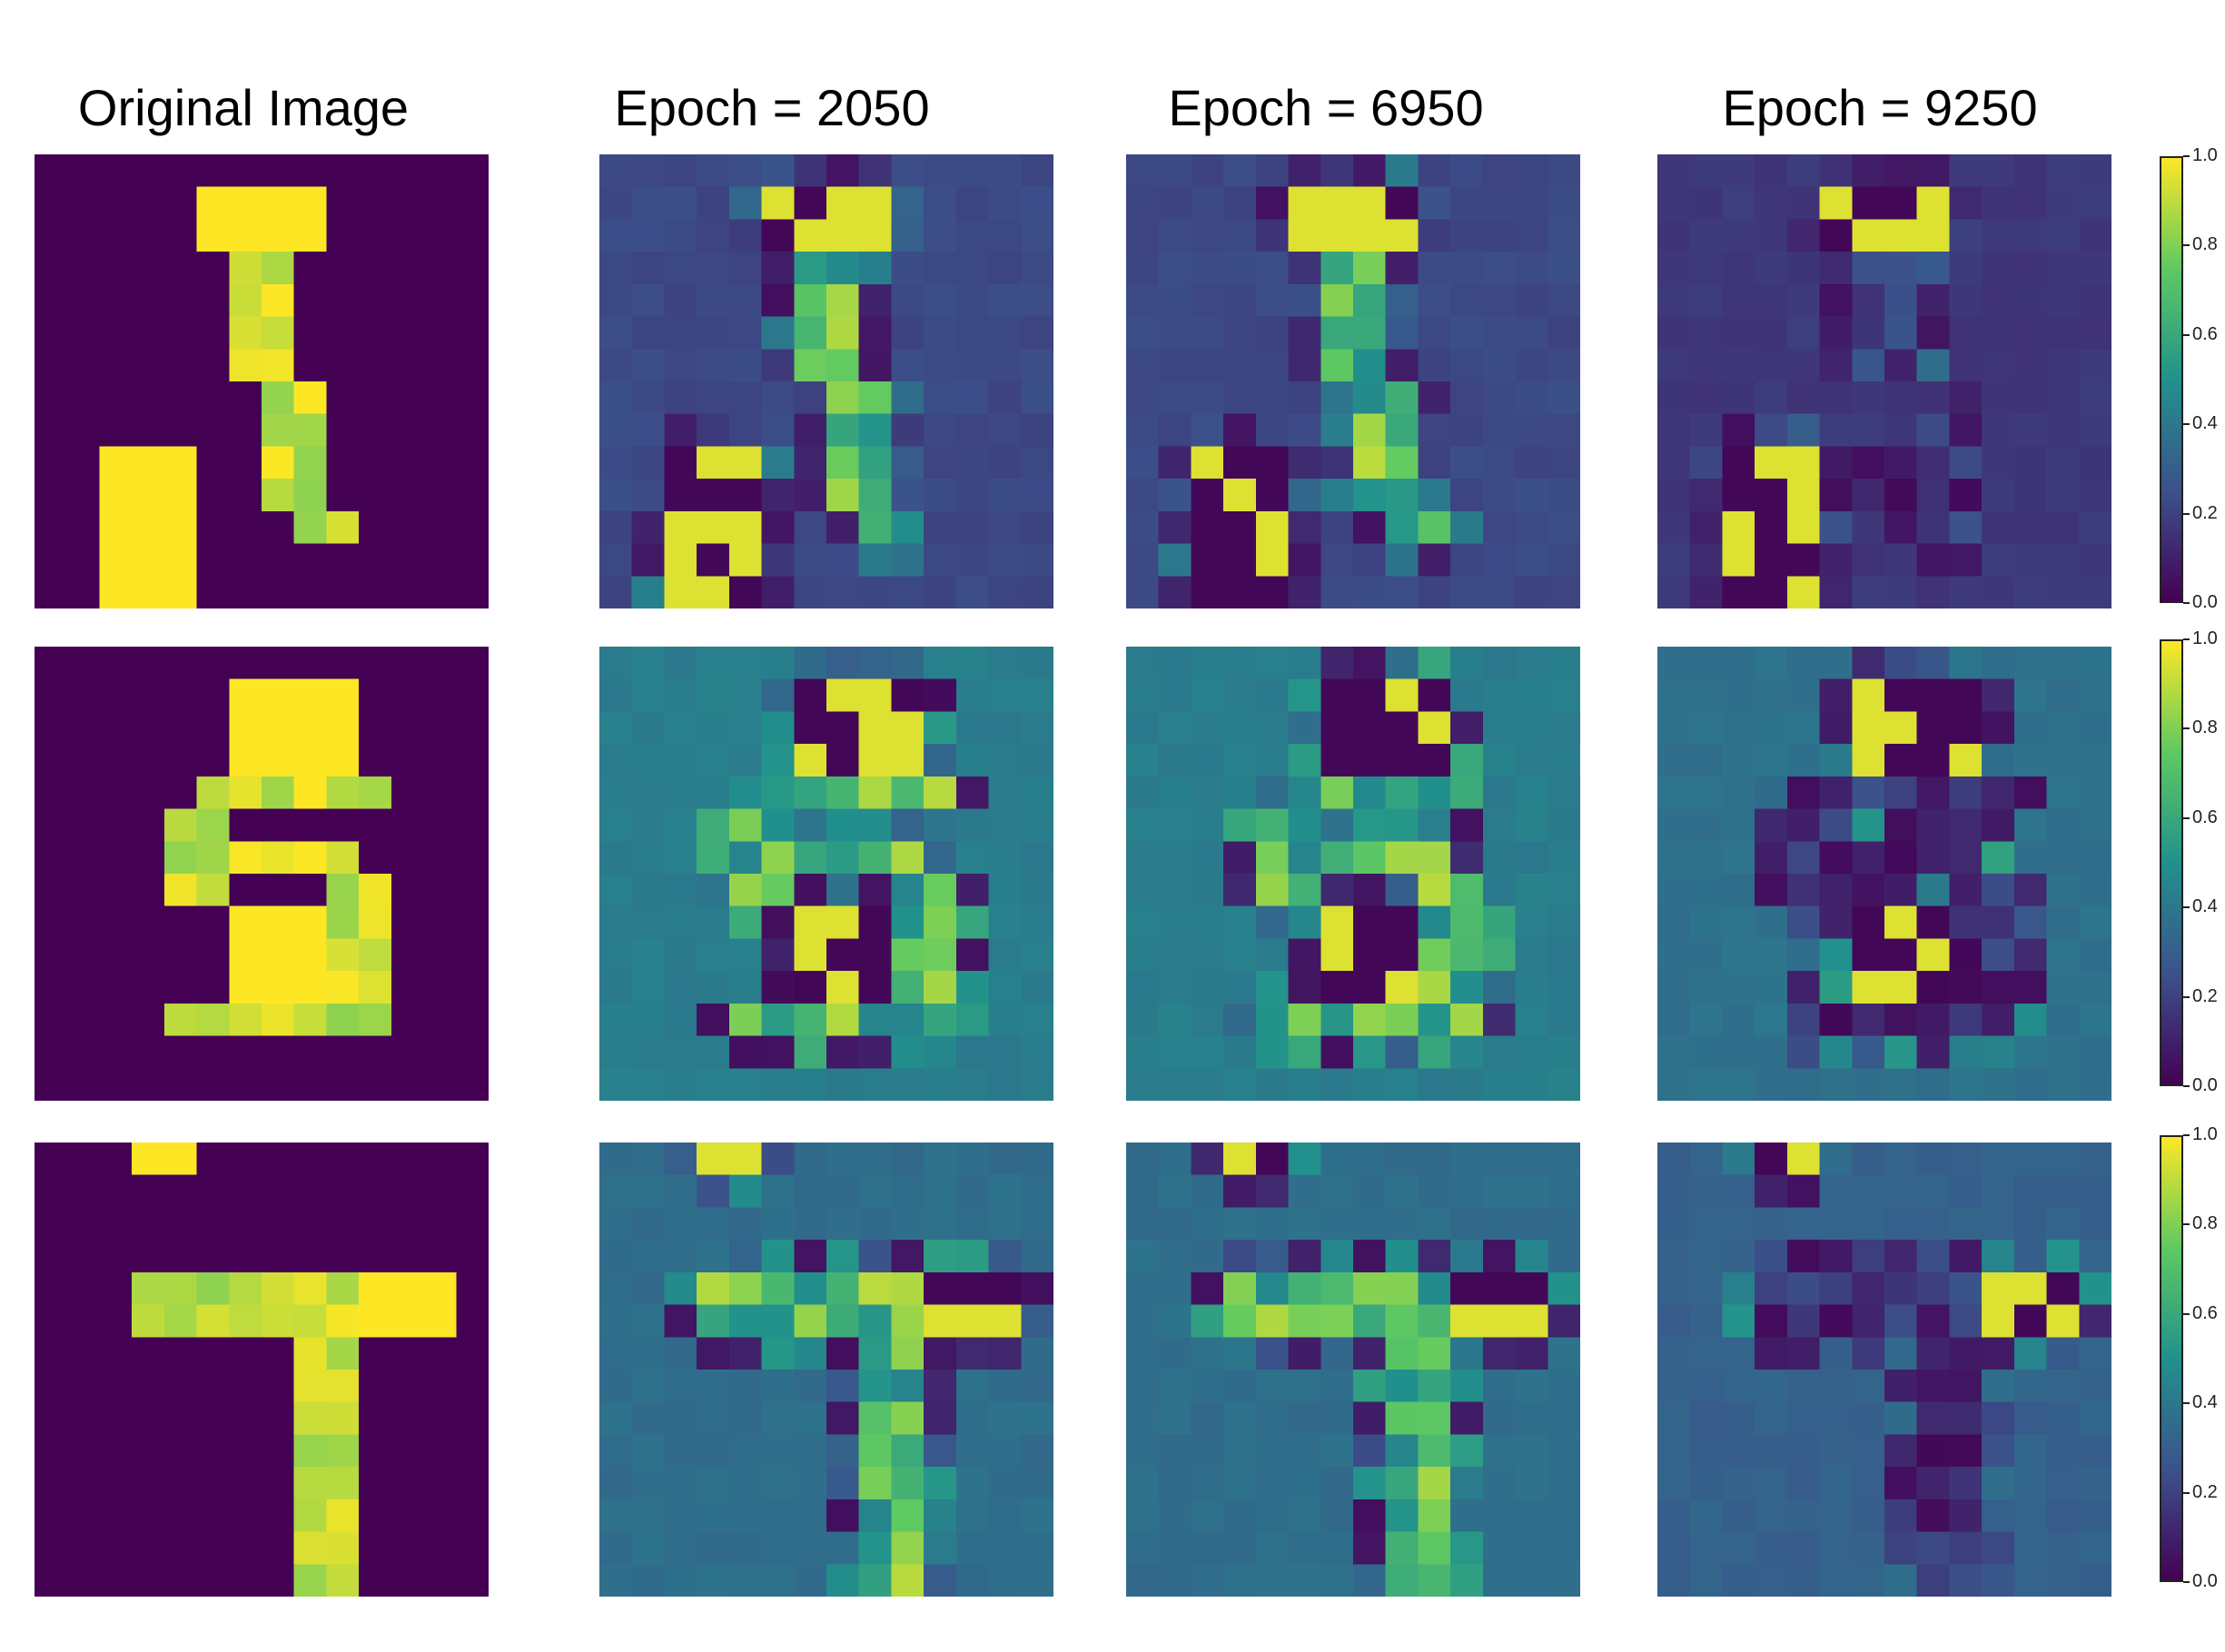  Describe the element at coordinates (1884, 381) in the screenshot. I see `heatmap-panel-r1-c4` at that location.